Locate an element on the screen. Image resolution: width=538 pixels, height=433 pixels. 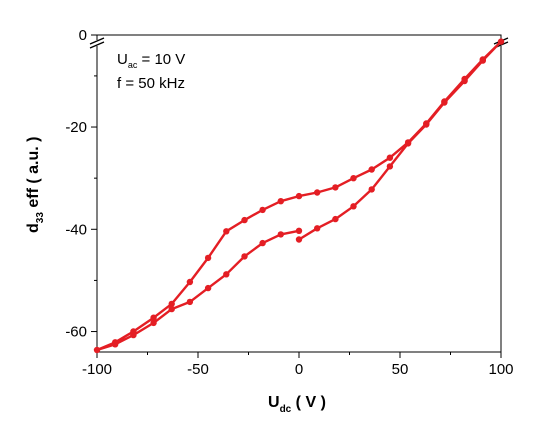
annotation-line2: f = 50 kHz is located at coordinates (151, 83).